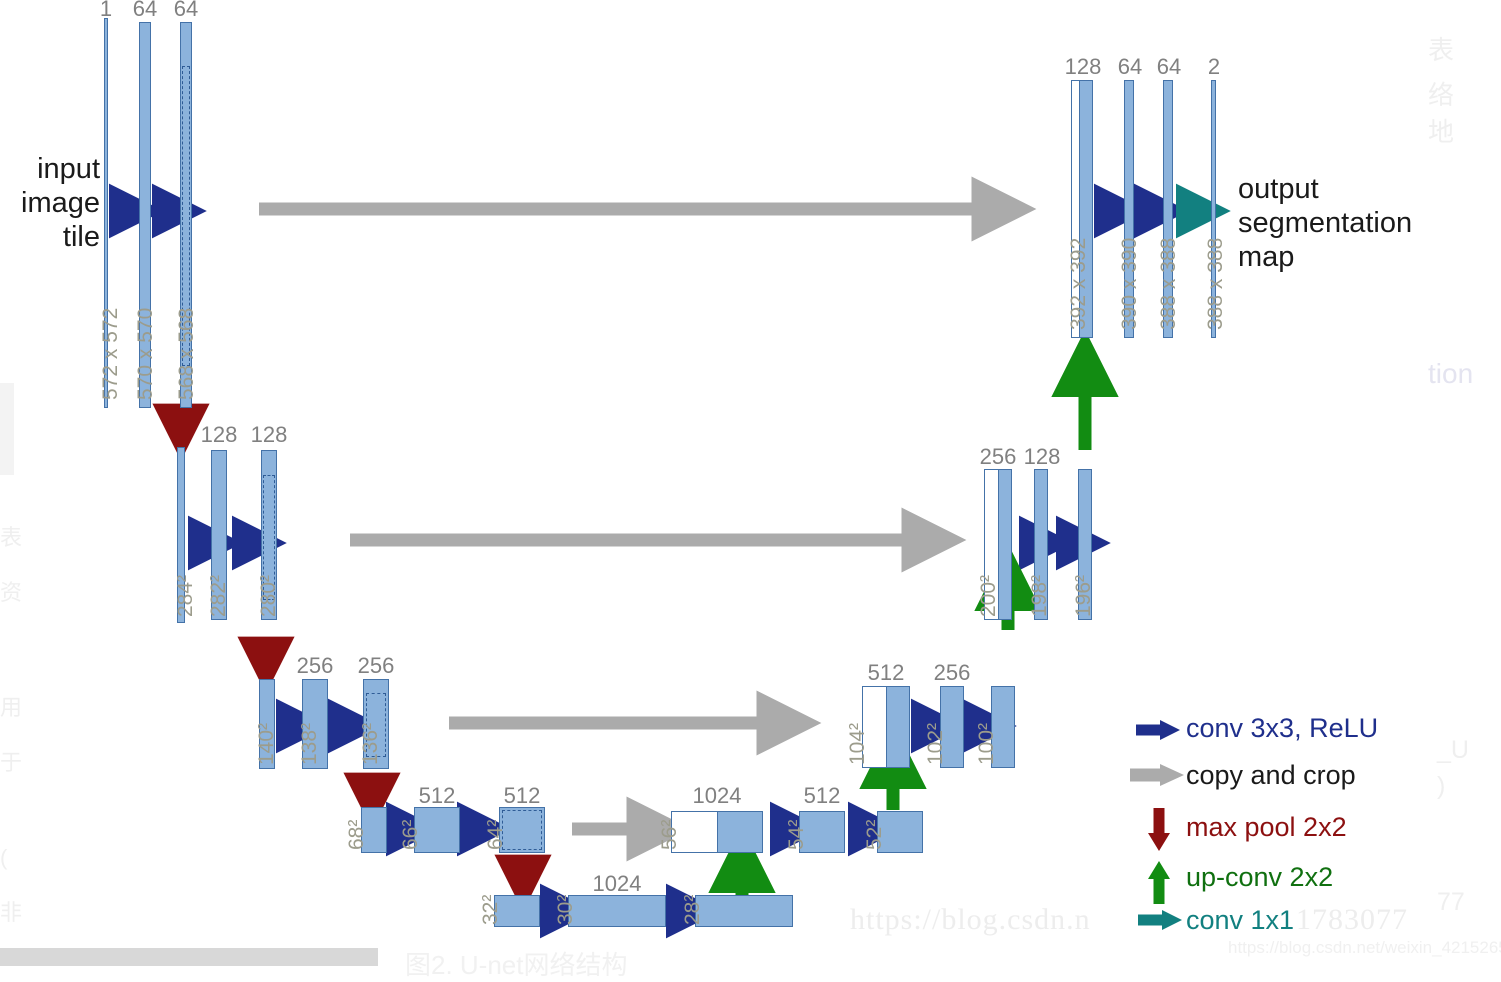 The height and width of the screenshot is (982, 1501). Describe the element at coordinates (1352, 919) in the screenshot. I see `watermark-primary-tail: 1783077` at that location.